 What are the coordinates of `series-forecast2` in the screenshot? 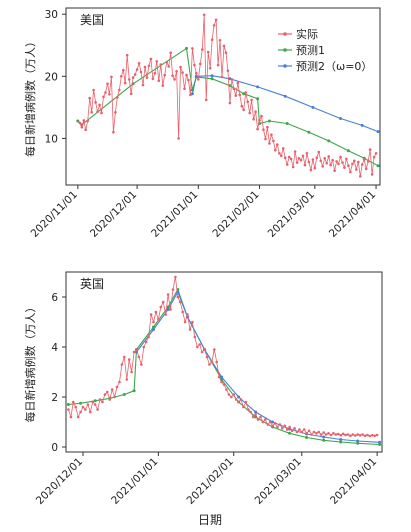 It's located at (285, 104).